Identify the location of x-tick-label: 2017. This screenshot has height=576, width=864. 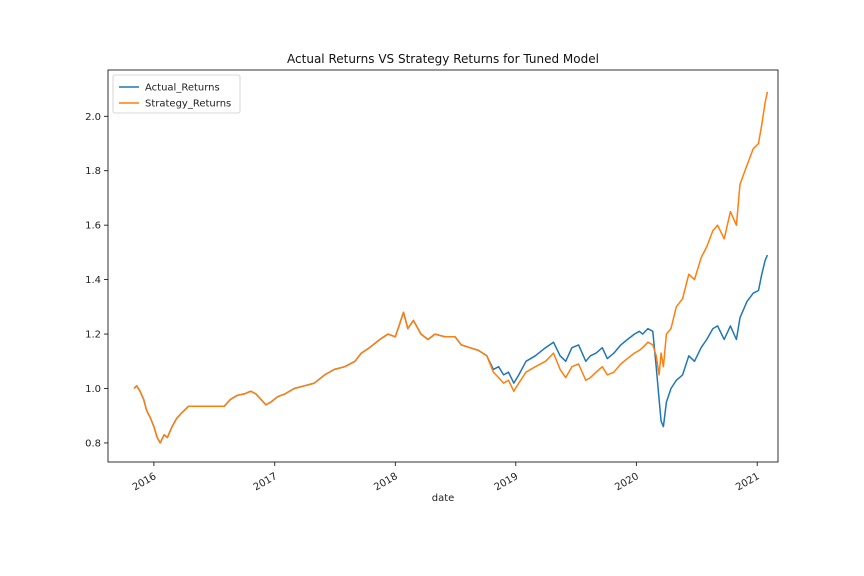
(266, 482).